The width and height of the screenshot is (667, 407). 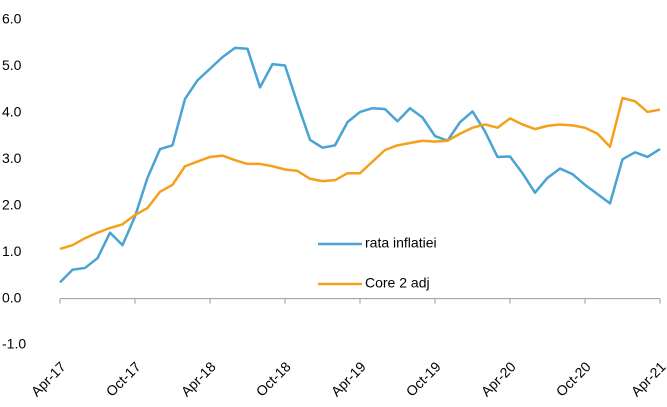 What do you see at coordinates (12, 158) in the screenshot?
I see `y-tick-label: 3.0` at bounding box center [12, 158].